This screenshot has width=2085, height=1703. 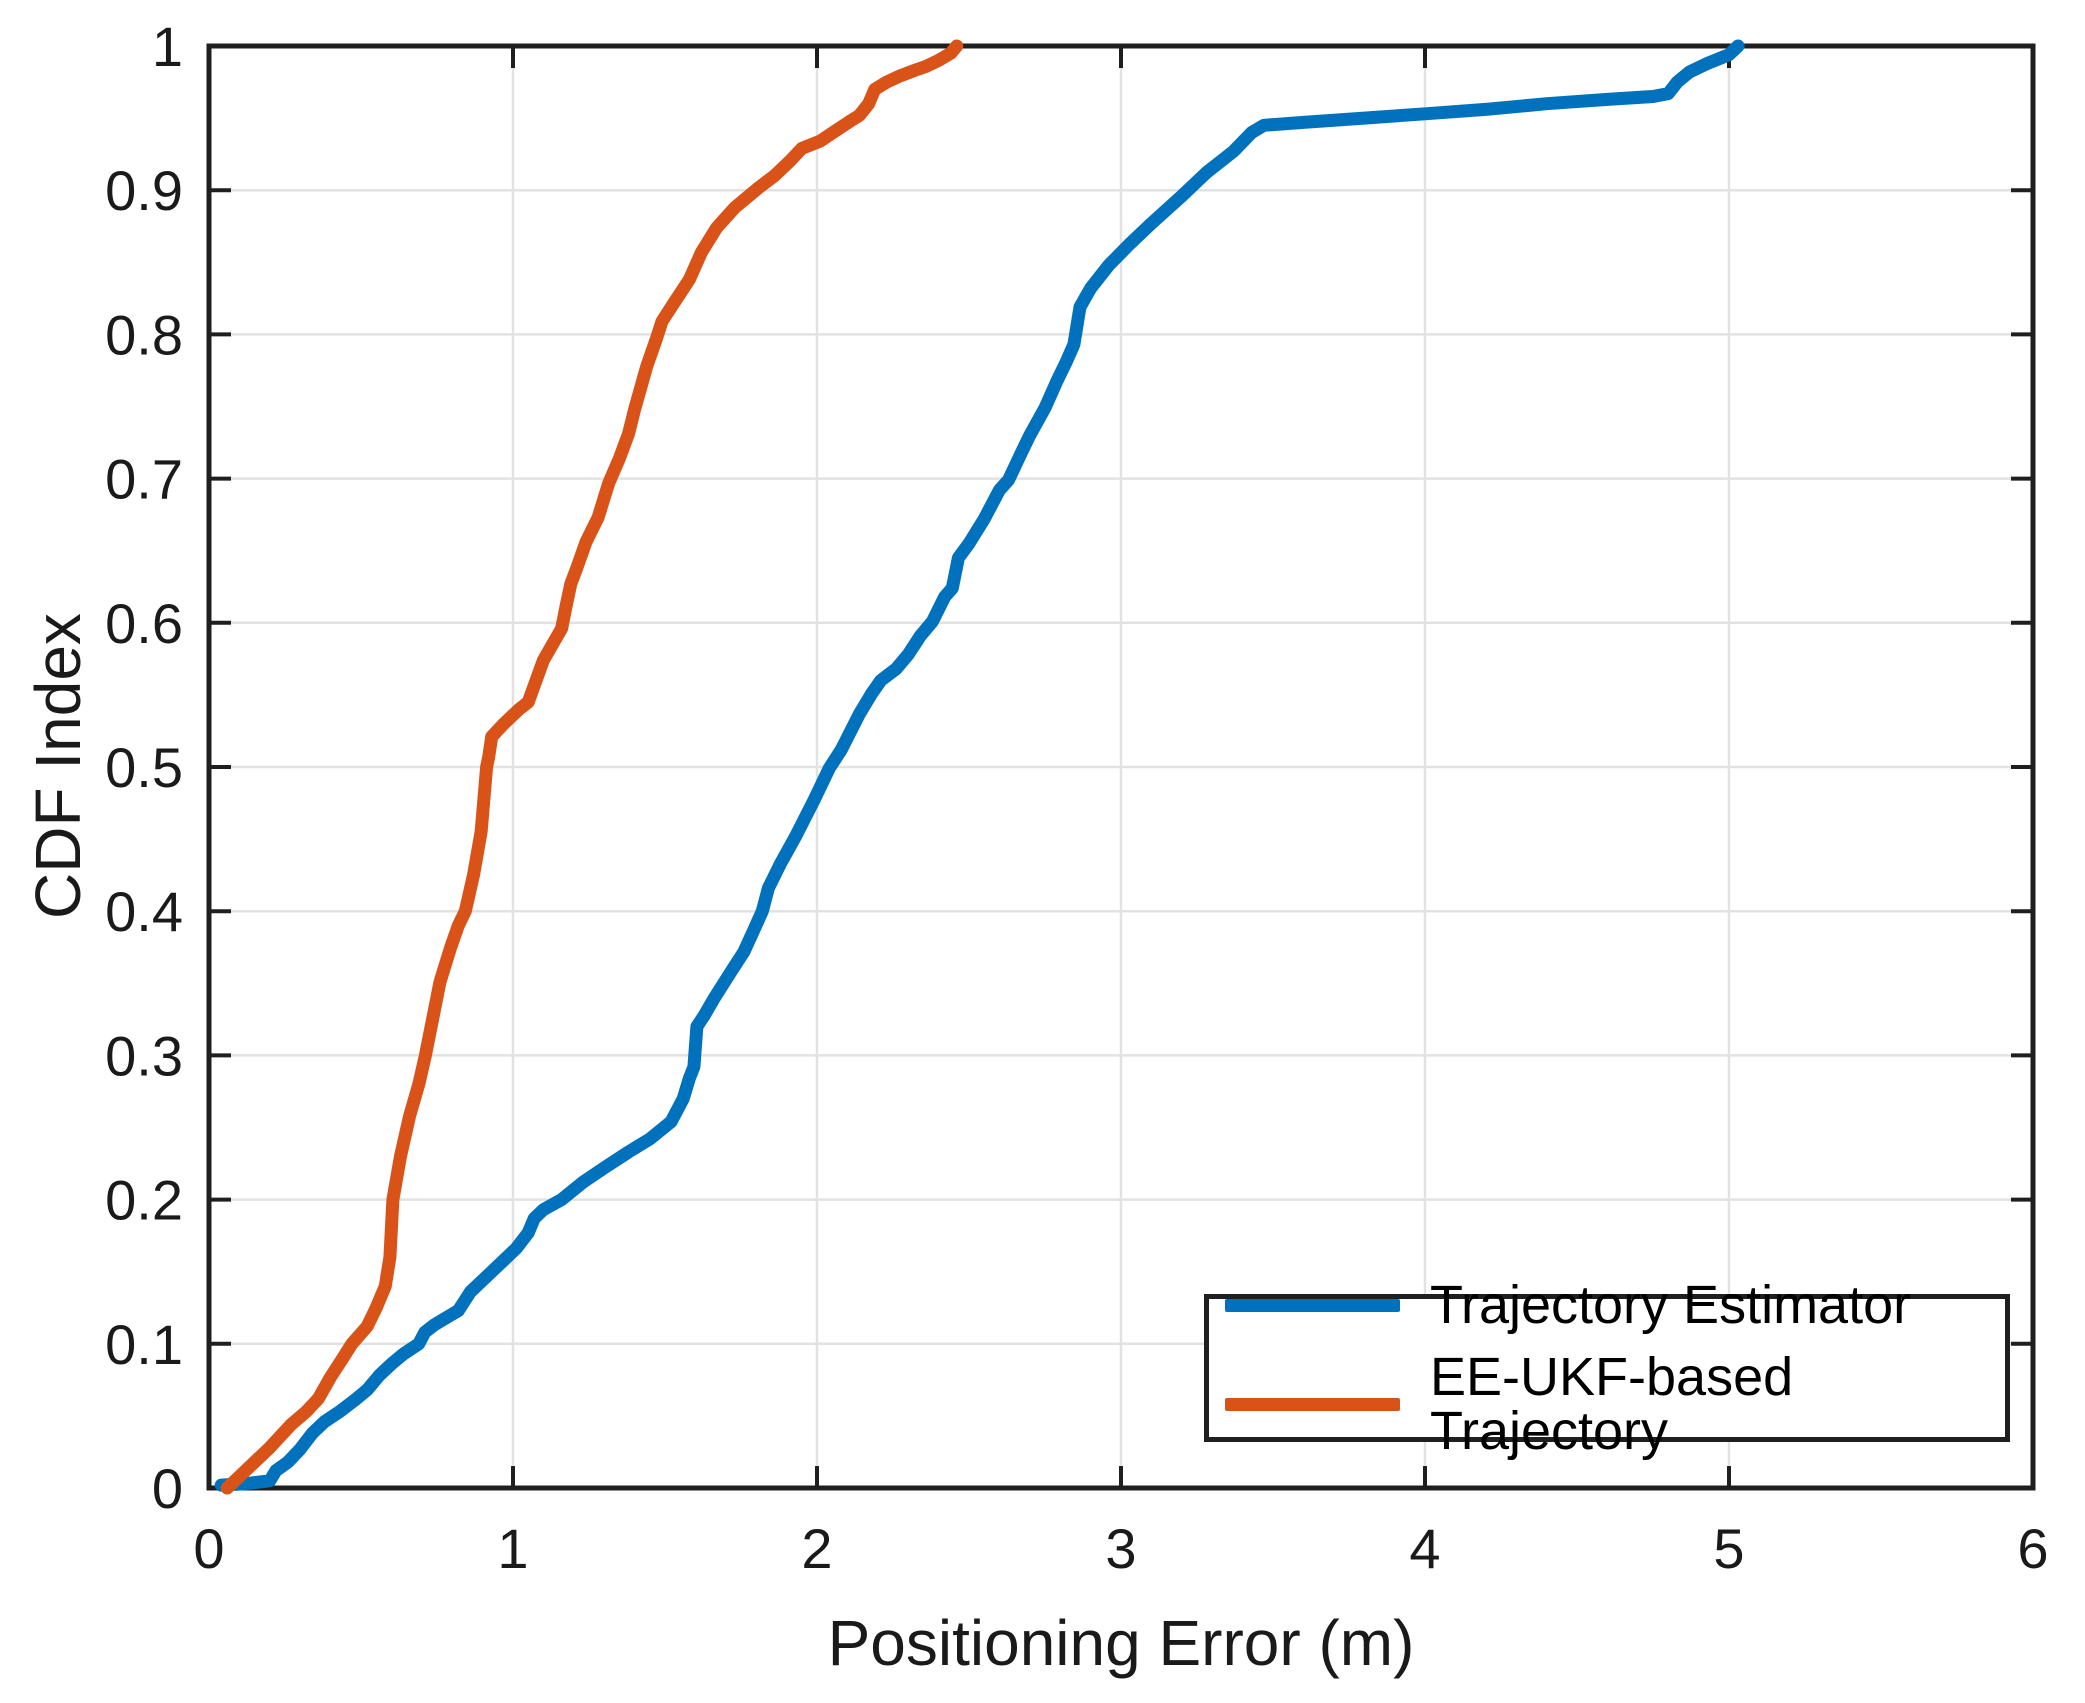 I want to click on legend-entry-trajectory-estimator: Trajectory Estimator, so click(x=1615, y=1305).